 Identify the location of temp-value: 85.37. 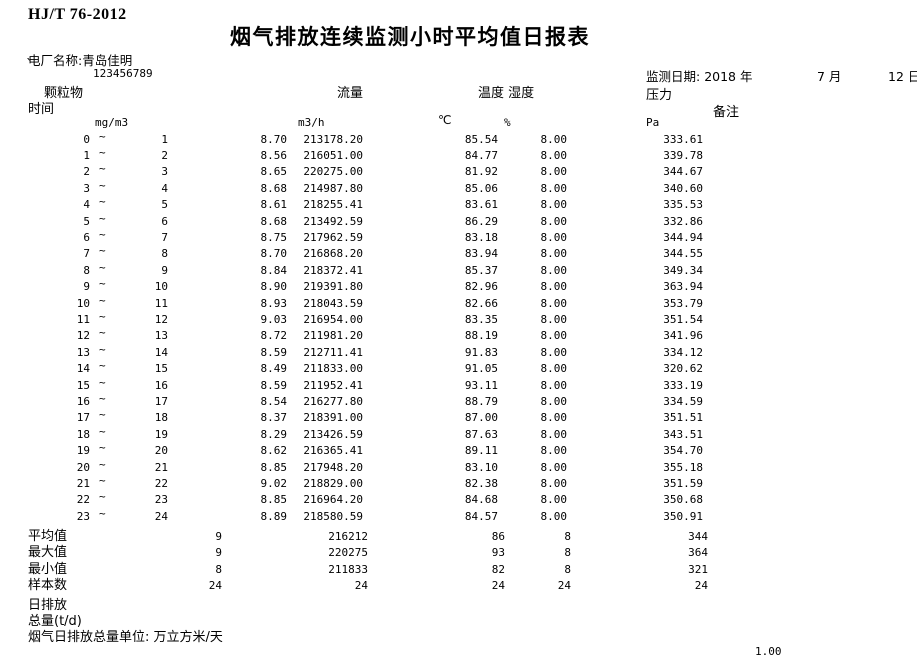
(481, 270).